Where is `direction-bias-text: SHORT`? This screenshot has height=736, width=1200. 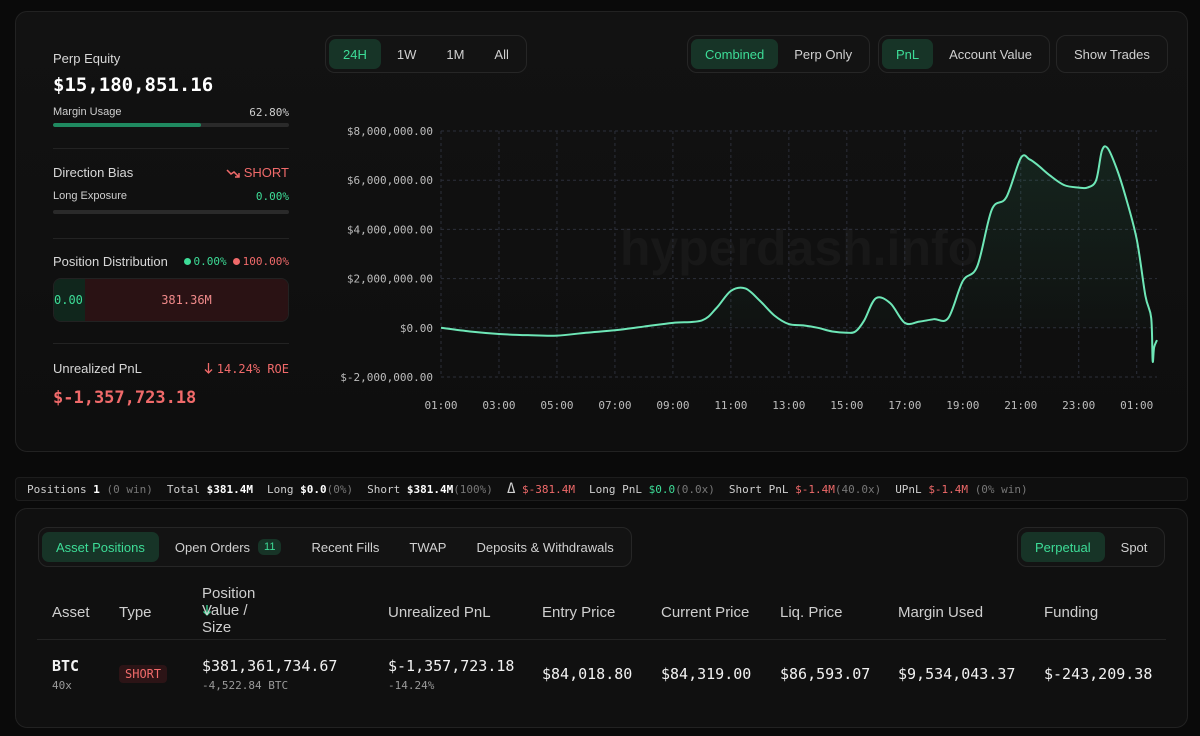
direction-bias-text: SHORT is located at coordinates (266, 172).